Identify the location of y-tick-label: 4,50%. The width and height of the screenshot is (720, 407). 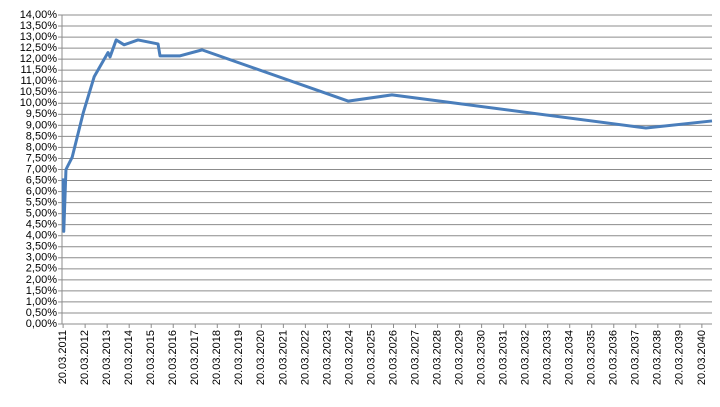
(41, 225).